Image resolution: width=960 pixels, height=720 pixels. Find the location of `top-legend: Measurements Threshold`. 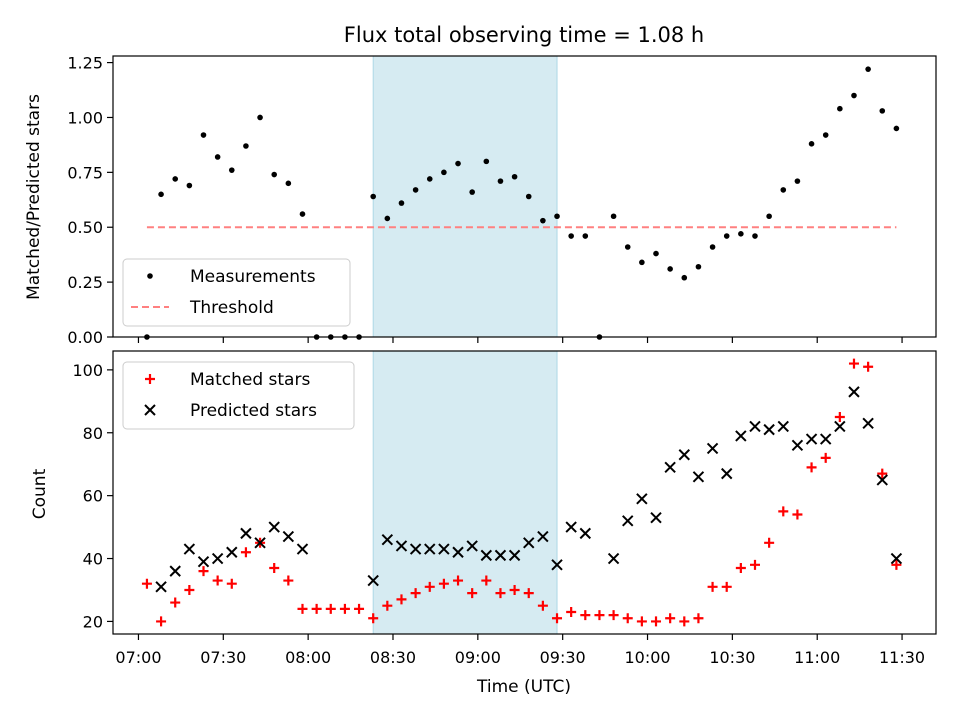

top-legend: Measurements Threshold is located at coordinates (236, 292).